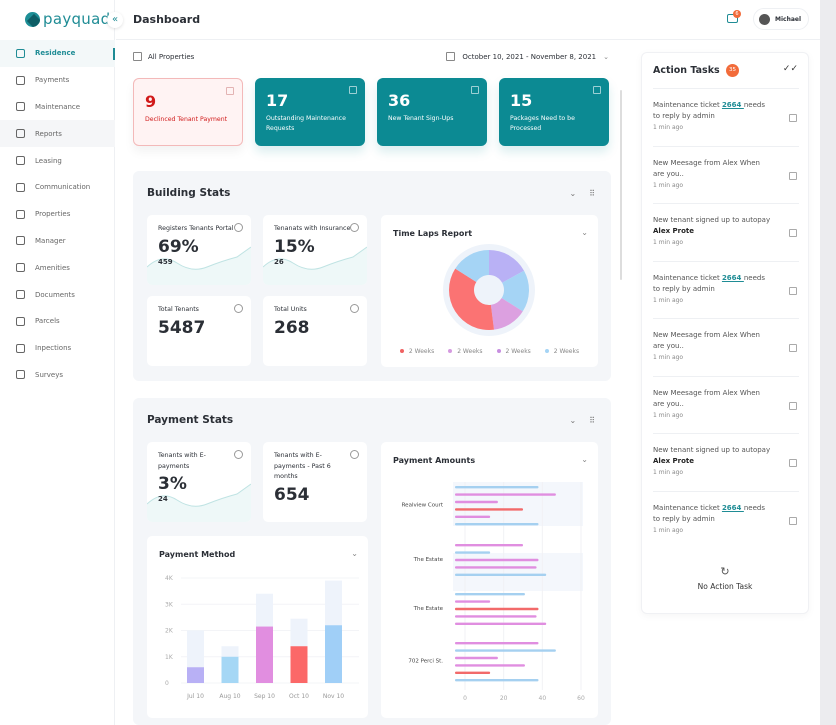 The image size is (836, 725). What do you see at coordinates (518, 504) in the screenshot?
I see `group-band` at bounding box center [518, 504].